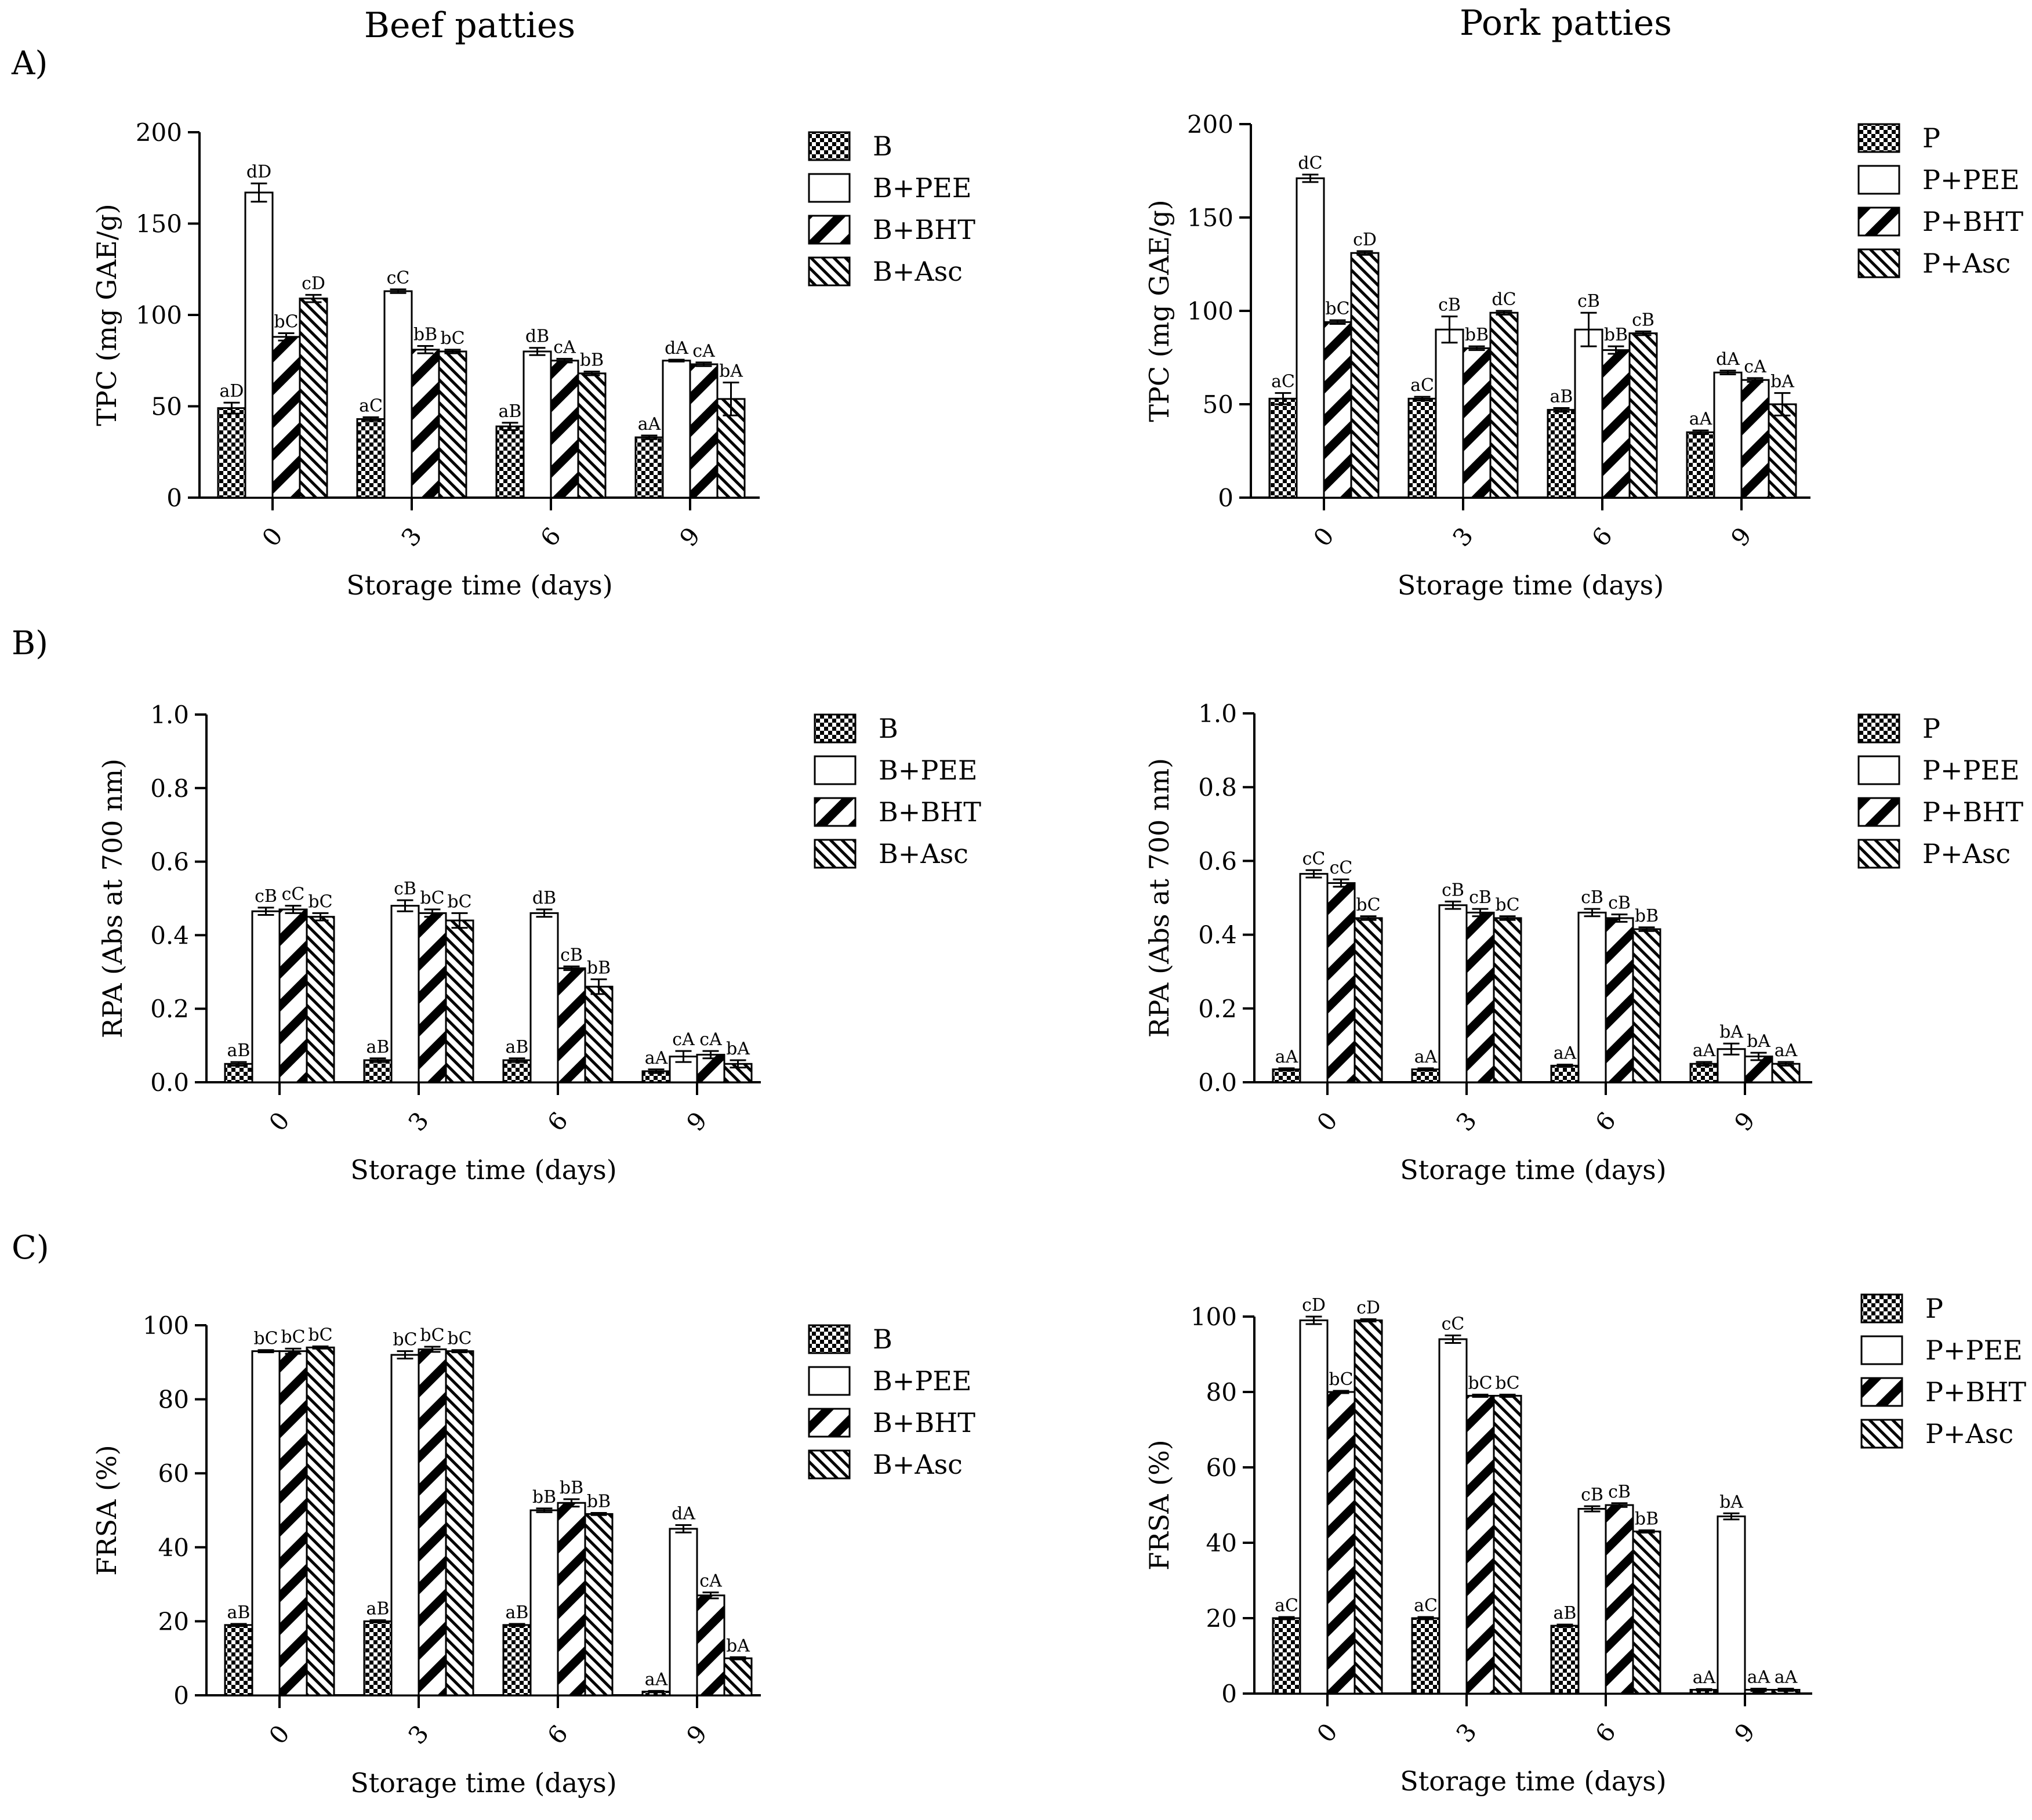  What do you see at coordinates (1931, 728) in the screenshot?
I see `legend-label: P` at bounding box center [1931, 728].